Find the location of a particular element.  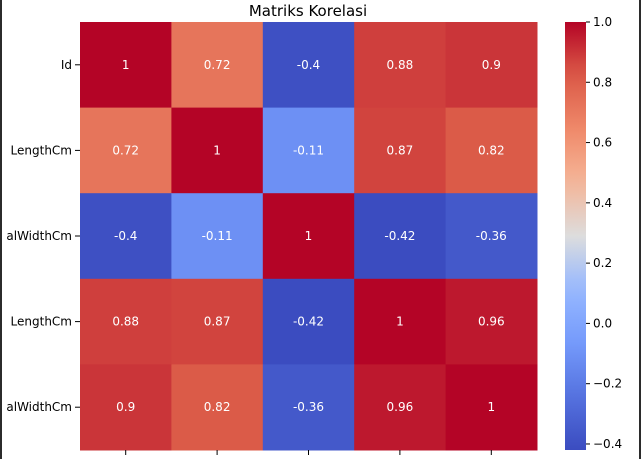

chart-title: Matriks Korelasi is located at coordinates (308, 11).